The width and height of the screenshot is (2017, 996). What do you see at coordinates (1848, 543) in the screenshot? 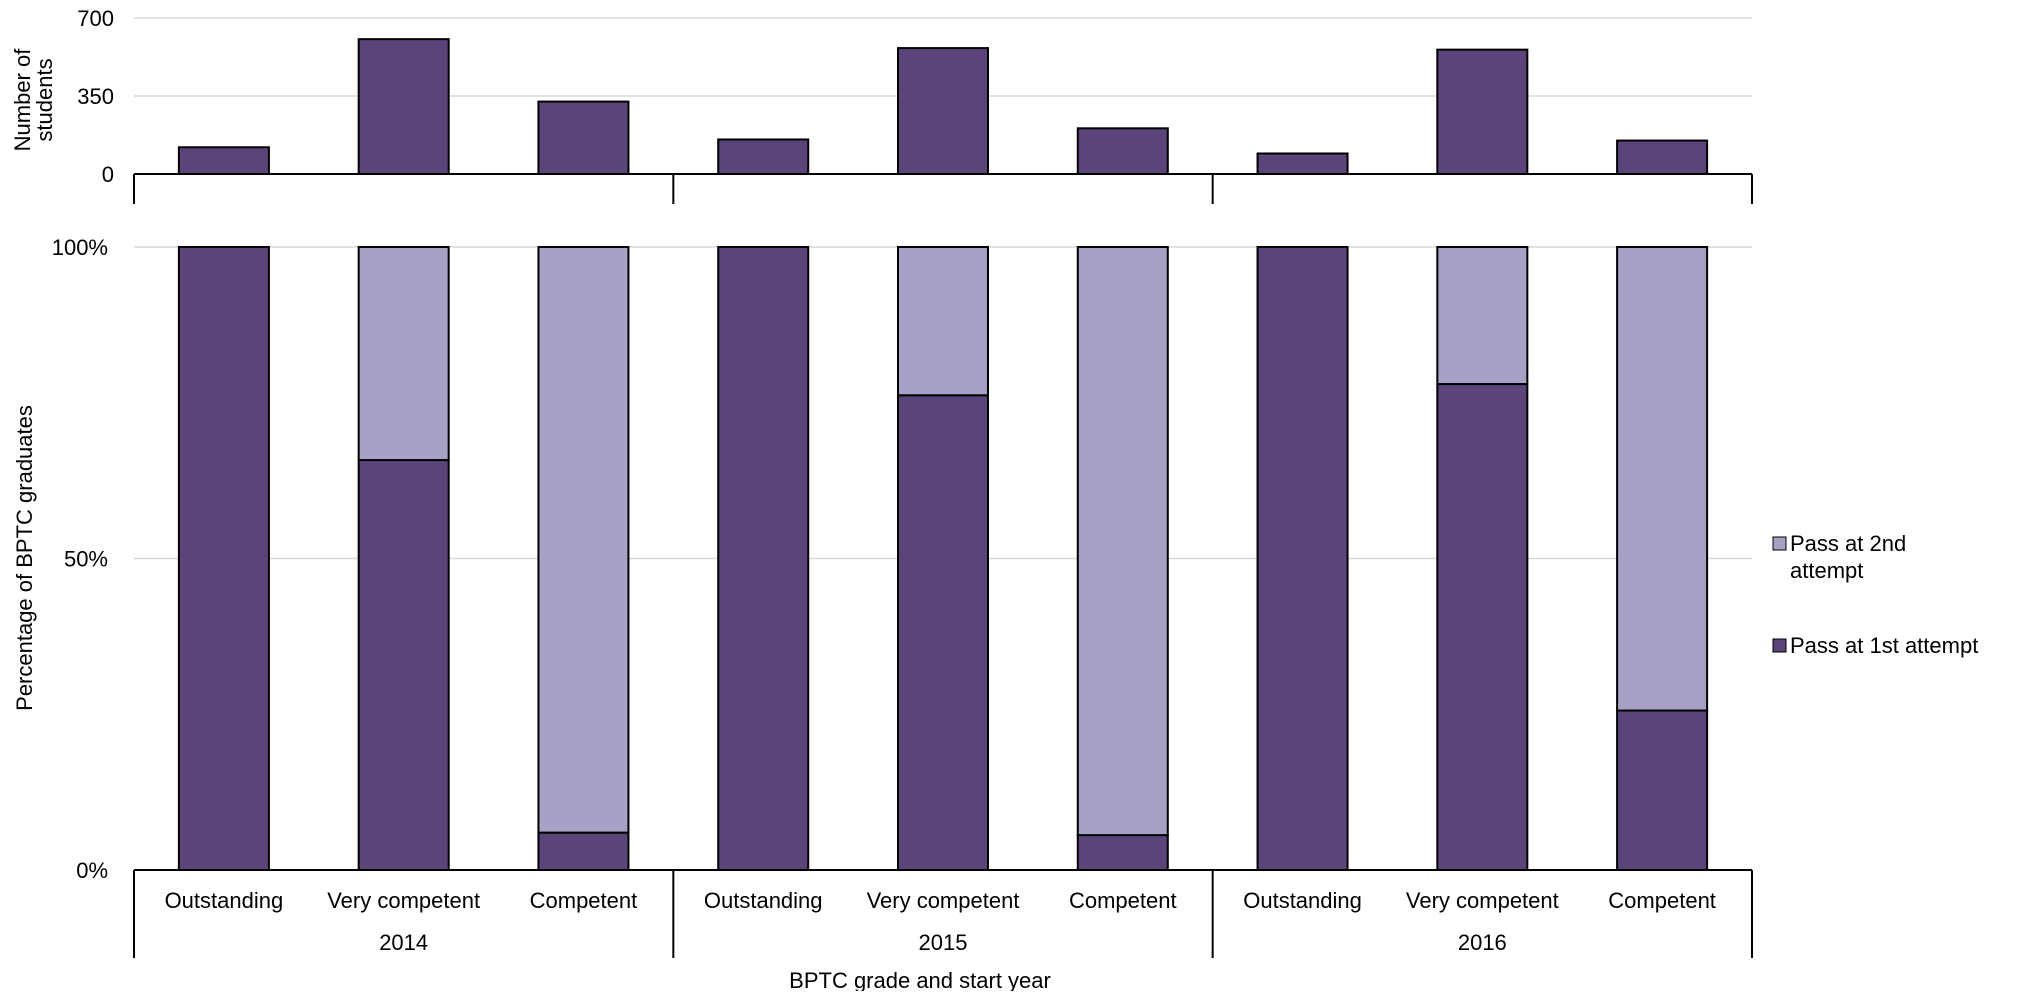
I see `legend-label: Pass at 2nd` at bounding box center [1848, 543].